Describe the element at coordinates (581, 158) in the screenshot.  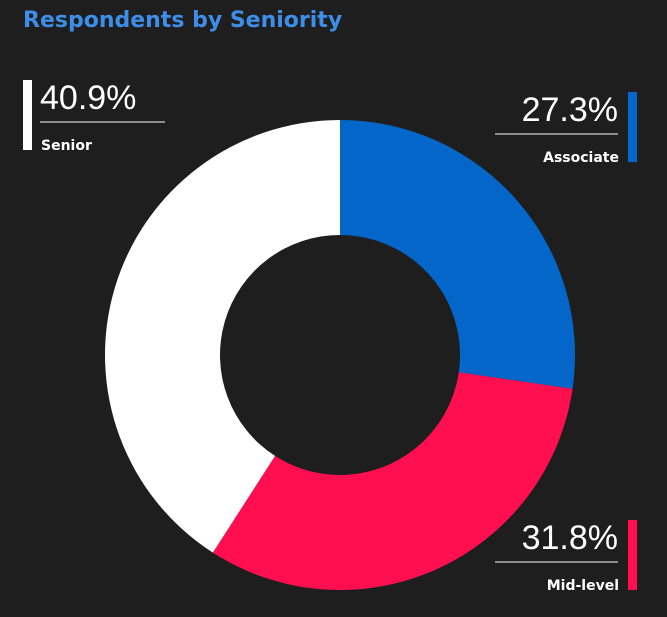
I see `category-label: Associate` at that location.